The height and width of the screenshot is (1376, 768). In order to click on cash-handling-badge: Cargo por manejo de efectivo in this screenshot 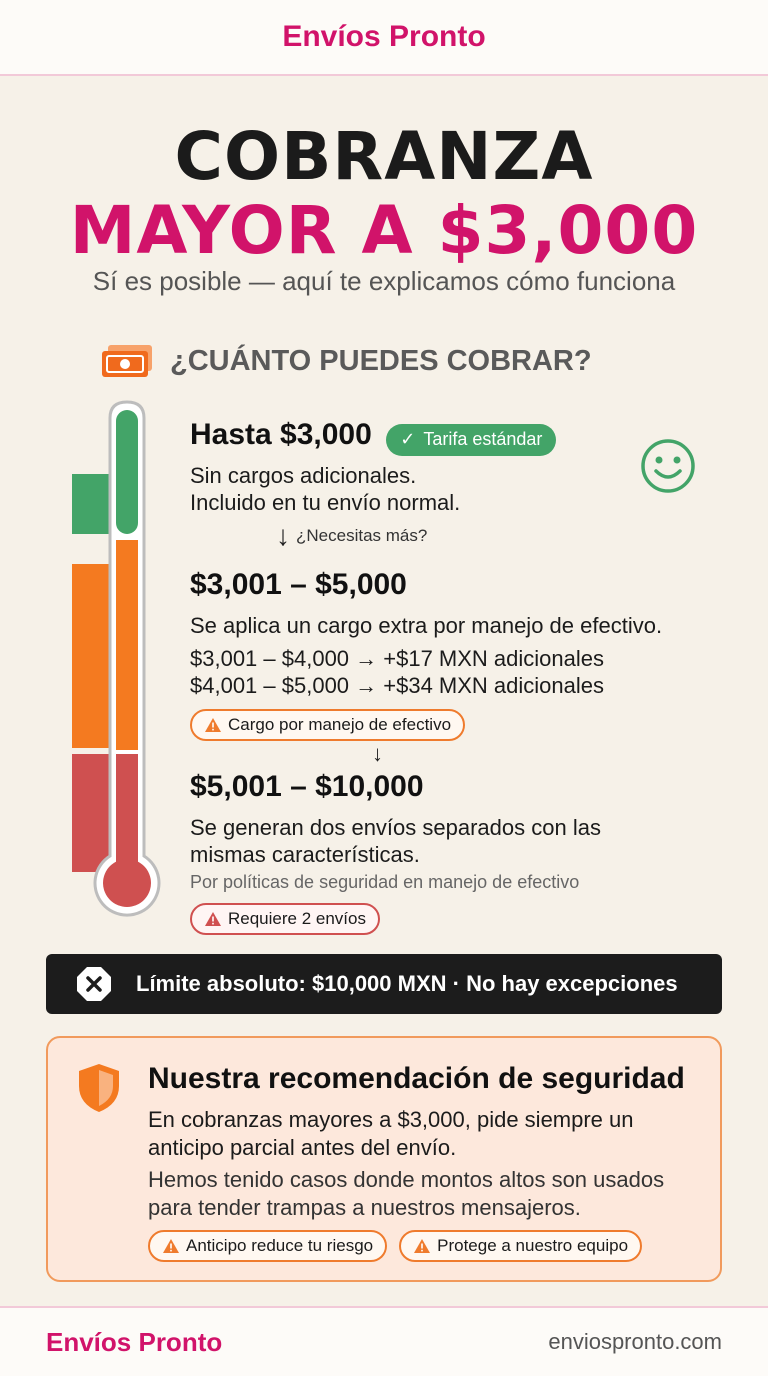, I will do `click(328, 725)`.